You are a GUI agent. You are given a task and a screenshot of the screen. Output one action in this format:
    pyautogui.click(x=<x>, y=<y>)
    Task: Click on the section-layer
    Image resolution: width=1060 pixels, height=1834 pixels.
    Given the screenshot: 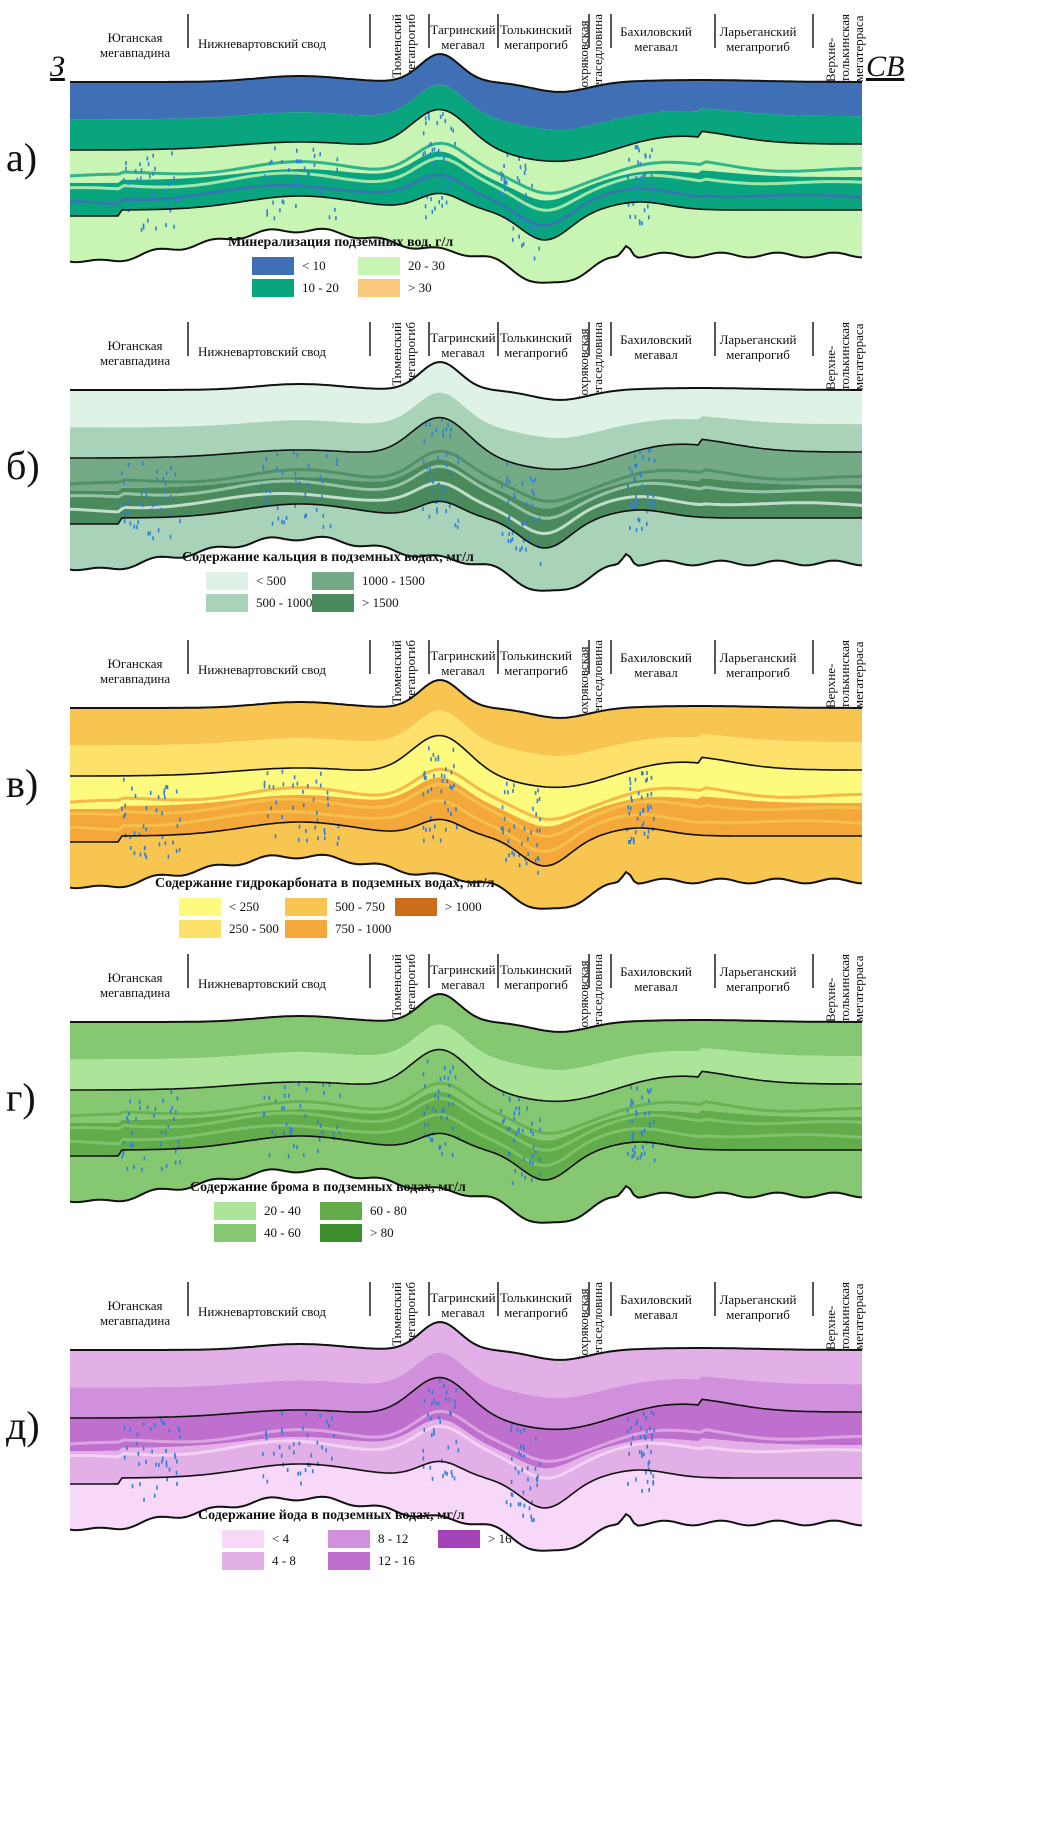 What is the action you would take?
    pyautogui.click(x=466, y=546)
    